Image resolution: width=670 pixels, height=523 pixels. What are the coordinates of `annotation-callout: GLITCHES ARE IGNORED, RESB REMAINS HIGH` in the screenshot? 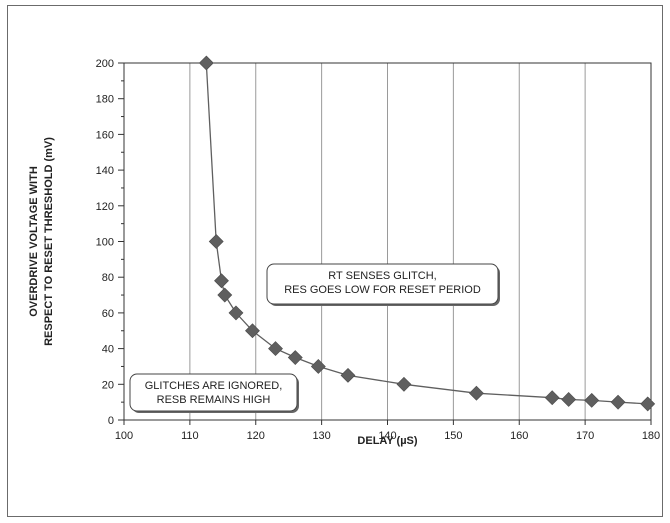 It's located at (214, 393).